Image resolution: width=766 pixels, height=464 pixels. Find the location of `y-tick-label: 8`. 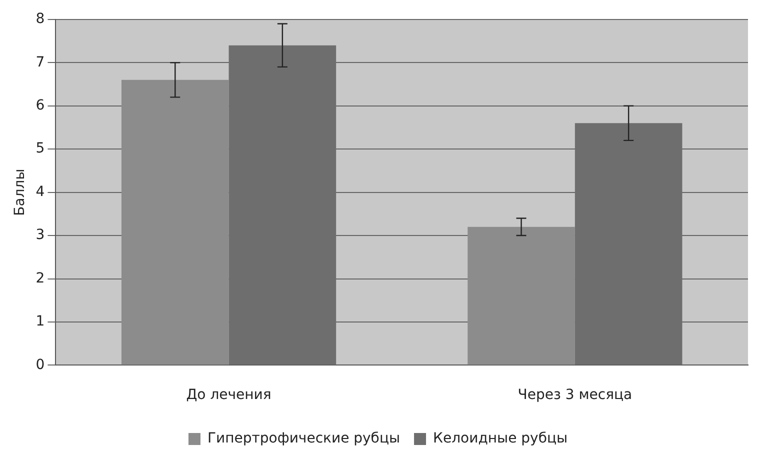

y-tick-label: 8 is located at coordinates (40, 19).